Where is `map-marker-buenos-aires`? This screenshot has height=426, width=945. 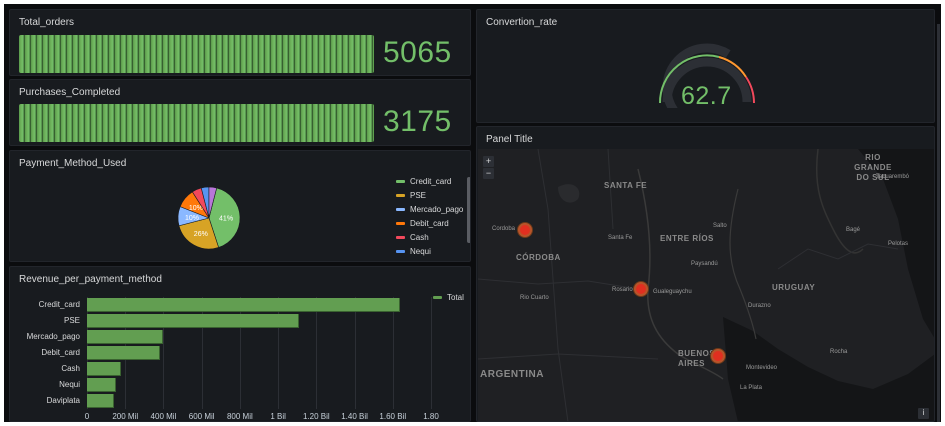 map-marker-buenos-aires is located at coordinates (718, 356).